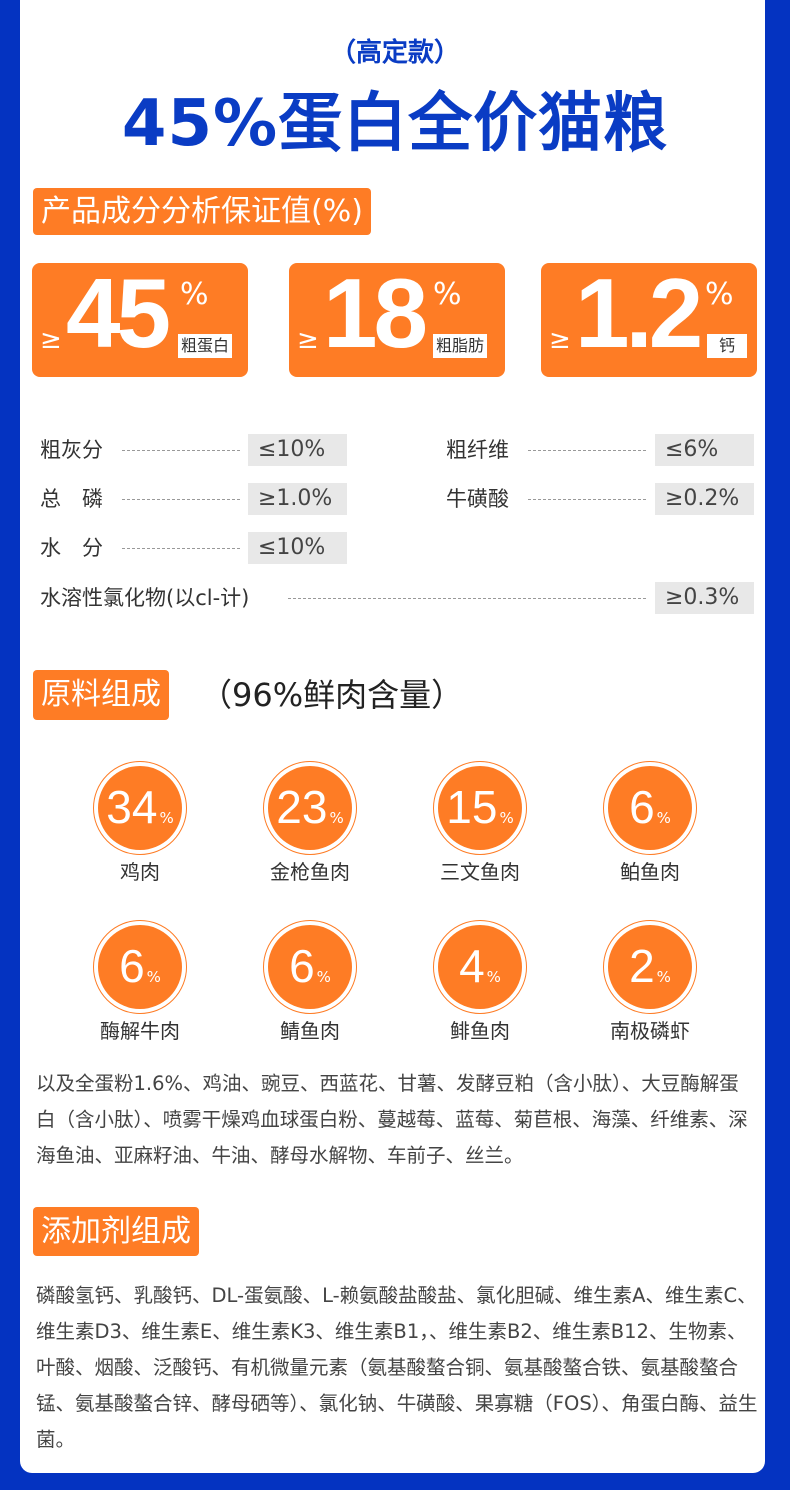  What do you see at coordinates (477, 450) in the screenshot?
I see `row-label: 粗纤维` at bounding box center [477, 450].